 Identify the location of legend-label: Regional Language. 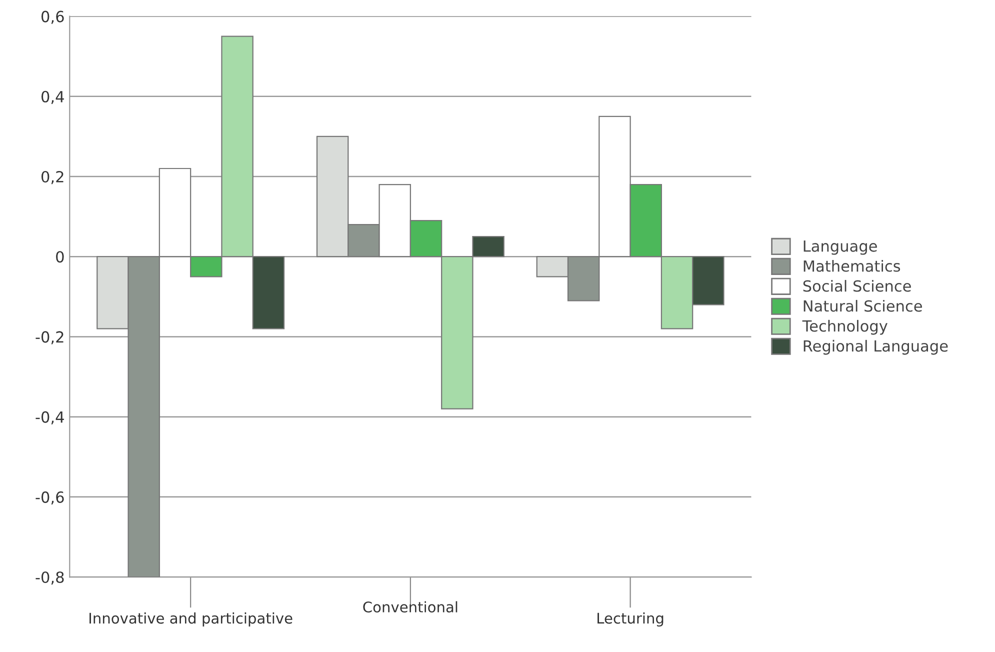
(876, 347).